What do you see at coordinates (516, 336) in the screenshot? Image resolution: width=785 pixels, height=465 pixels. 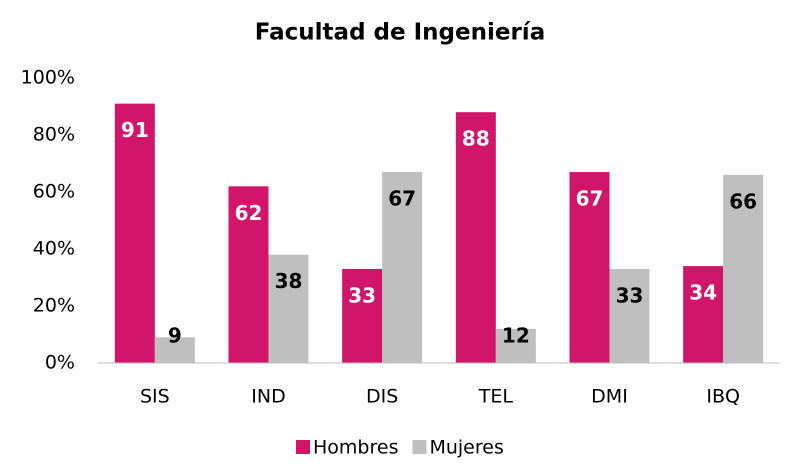 I see `data-label: 12` at bounding box center [516, 336].